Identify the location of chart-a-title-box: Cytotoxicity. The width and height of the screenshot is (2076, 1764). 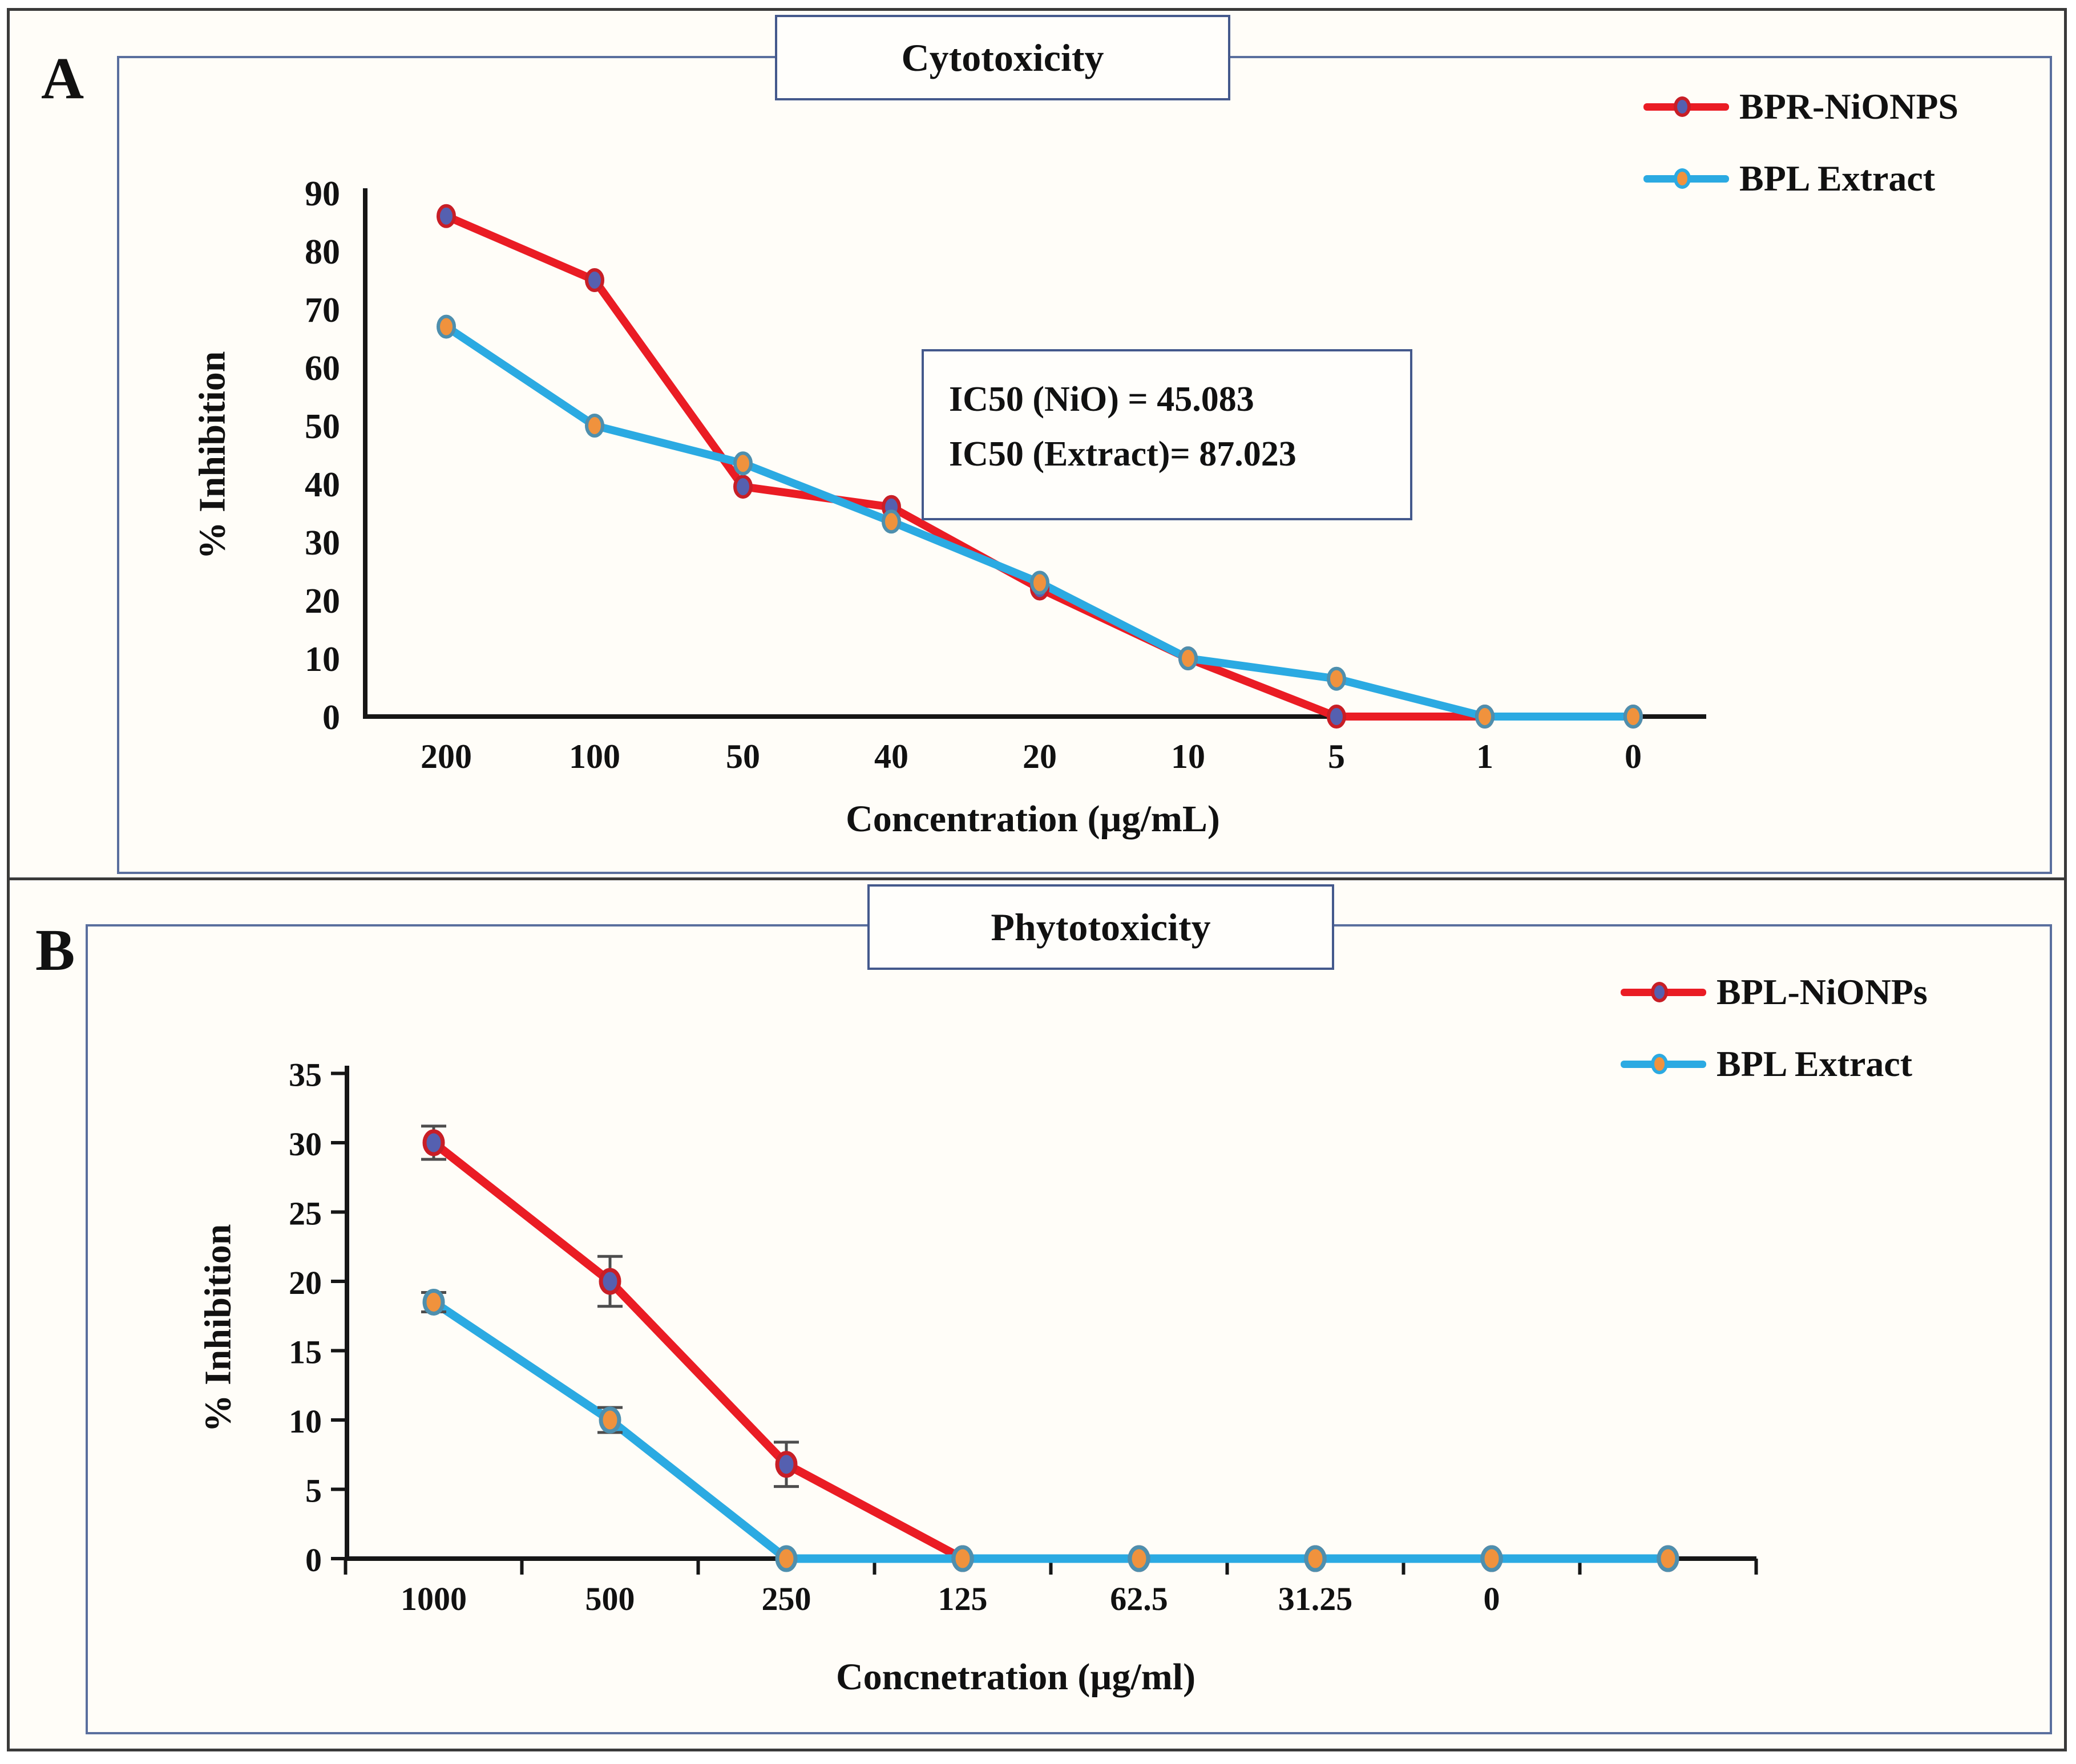
(1002, 58).